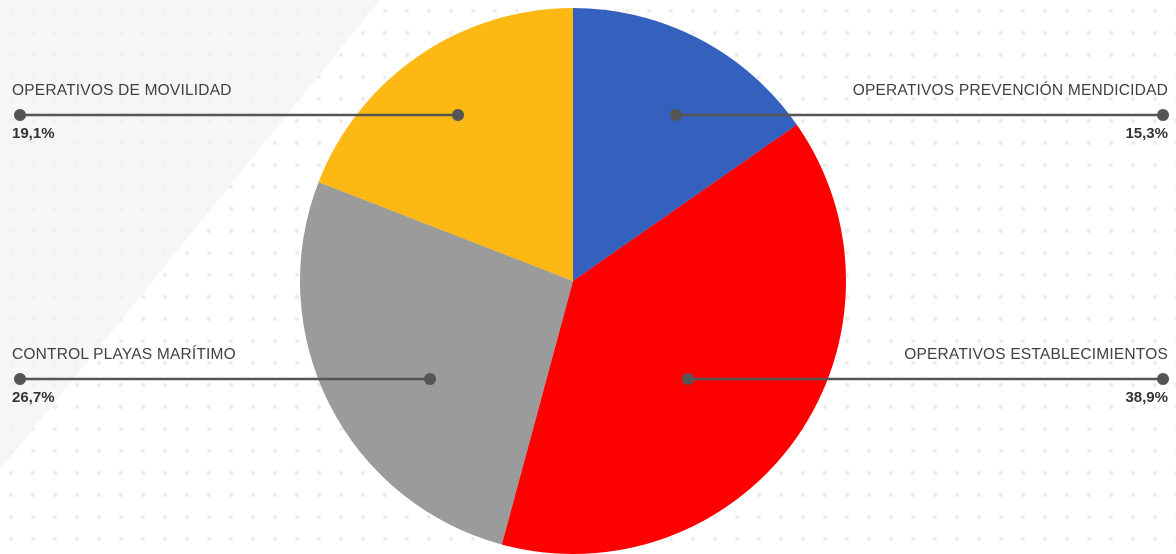  What do you see at coordinates (33, 133) in the screenshot?
I see `slice-value-label: 19,1%` at bounding box center [33, 133].